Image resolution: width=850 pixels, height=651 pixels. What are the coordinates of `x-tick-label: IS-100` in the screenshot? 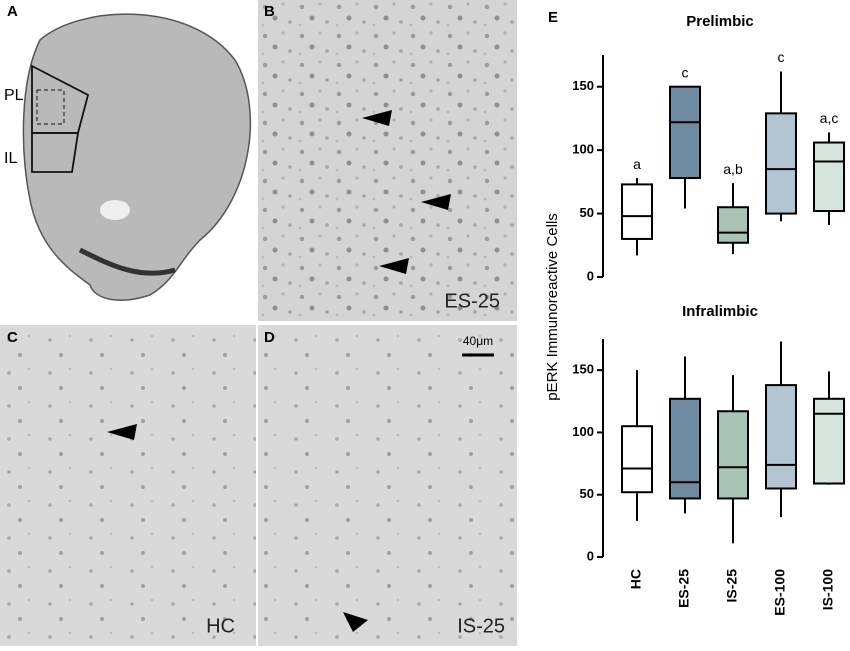 It's located at (828, 589).